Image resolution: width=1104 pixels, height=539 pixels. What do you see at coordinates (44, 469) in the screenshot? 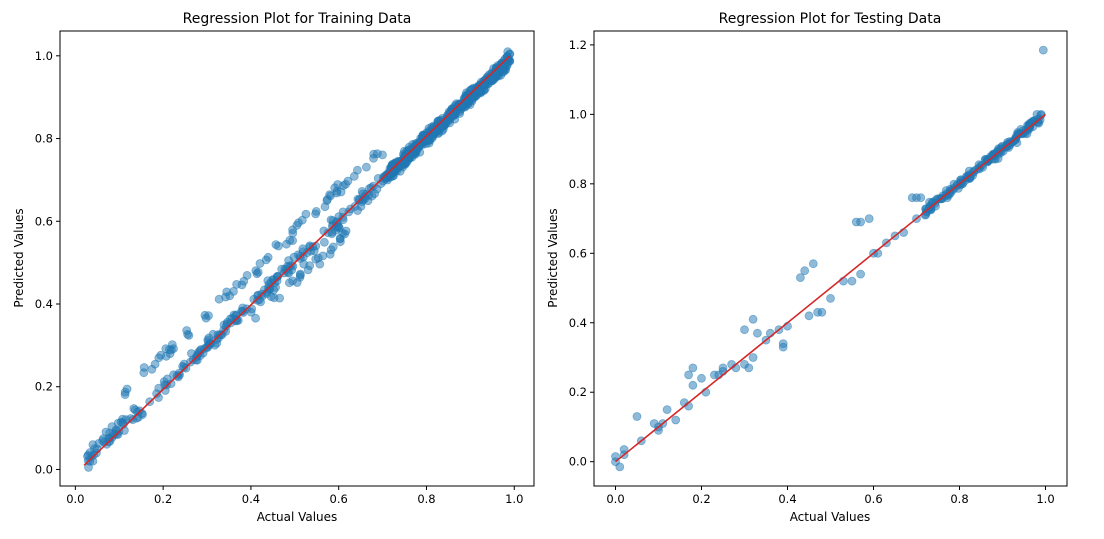
I see `training-y-tick-label: 0.0` at bounding box center [44, 469].